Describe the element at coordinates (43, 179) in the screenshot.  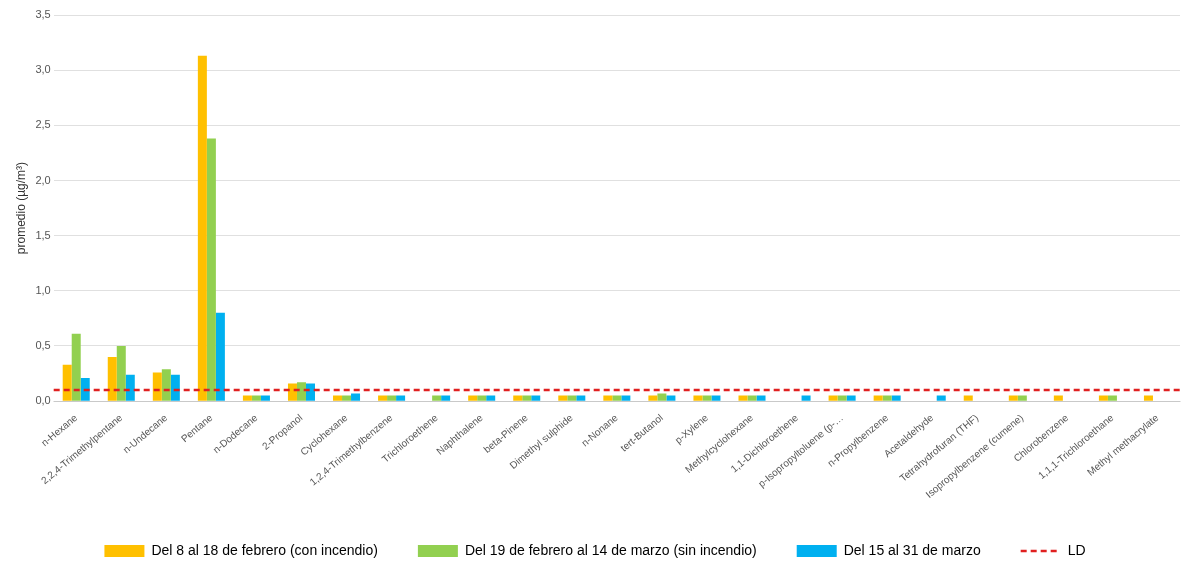
I see `y-tick-label: 2,0` at that location.